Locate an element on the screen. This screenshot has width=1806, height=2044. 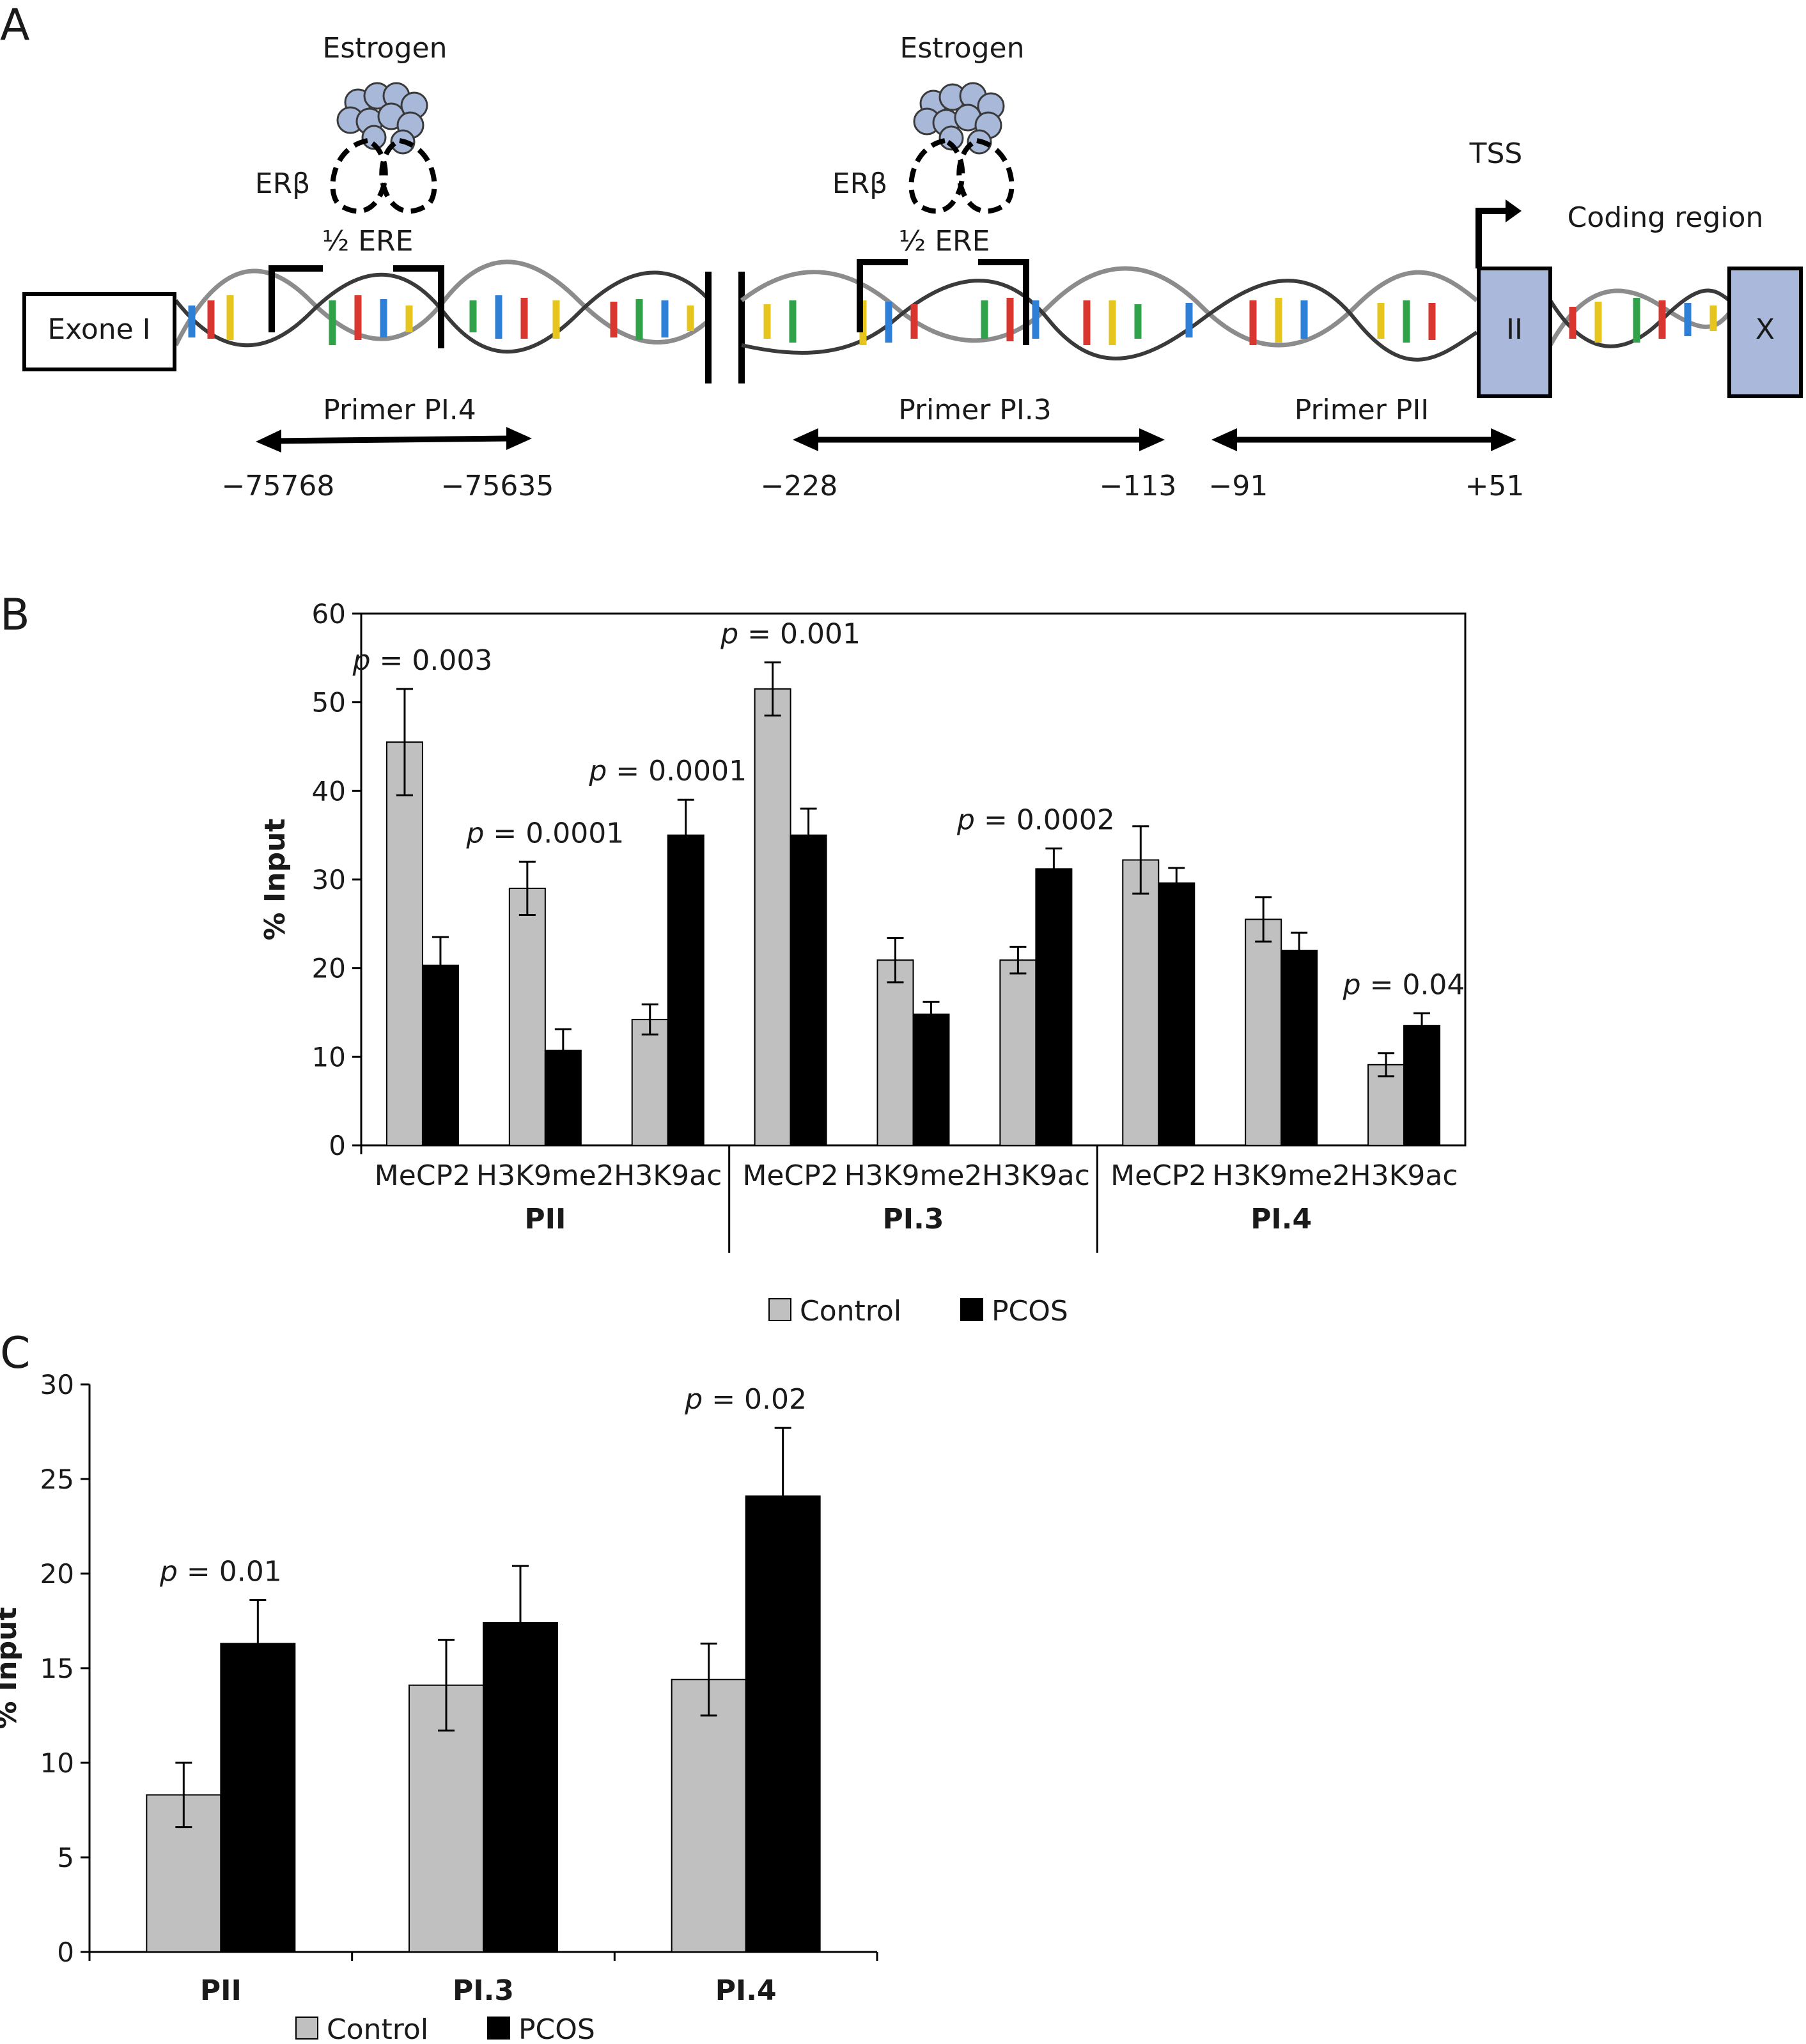
exon-1-box is located at coordinates (99, 331).